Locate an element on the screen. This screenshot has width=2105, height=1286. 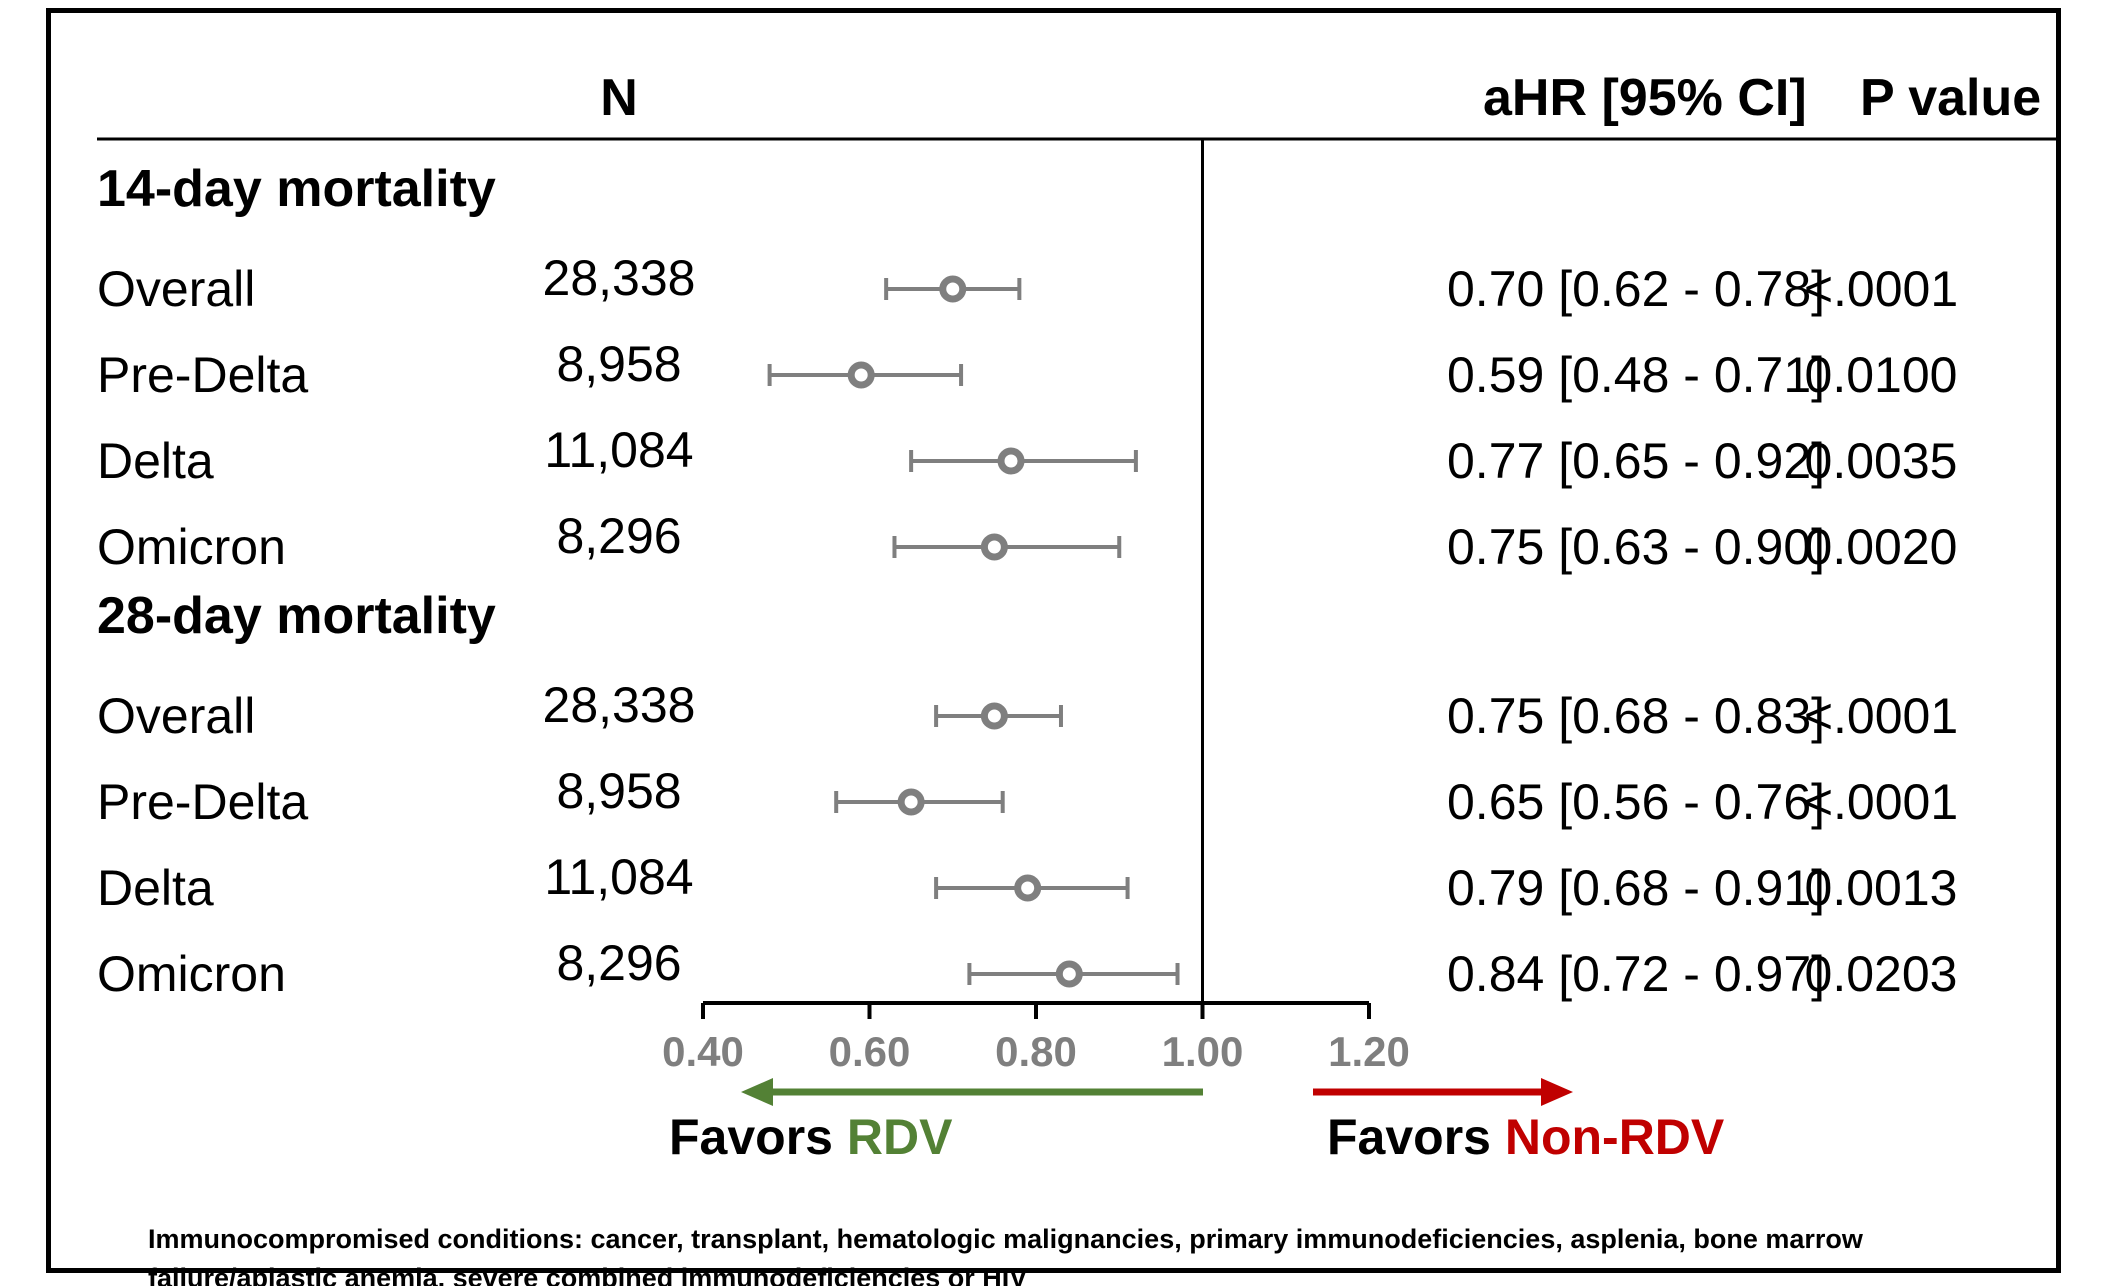
group-title: 14-day mortality is located at coordinates (296, 189).